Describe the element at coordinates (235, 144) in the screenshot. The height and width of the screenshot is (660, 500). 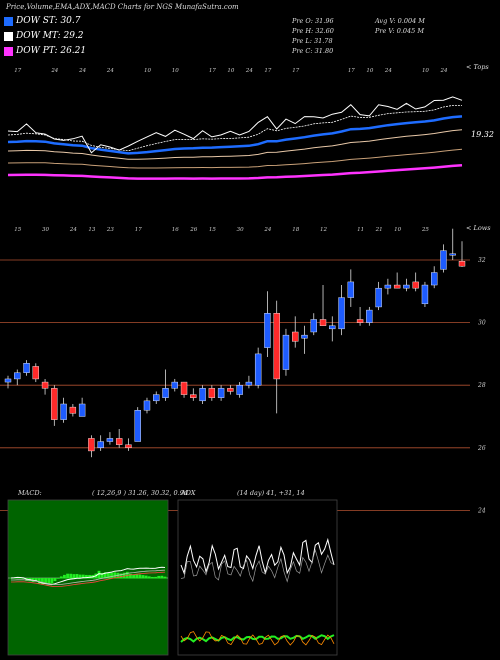
I see `ema-mt-line` at that location.